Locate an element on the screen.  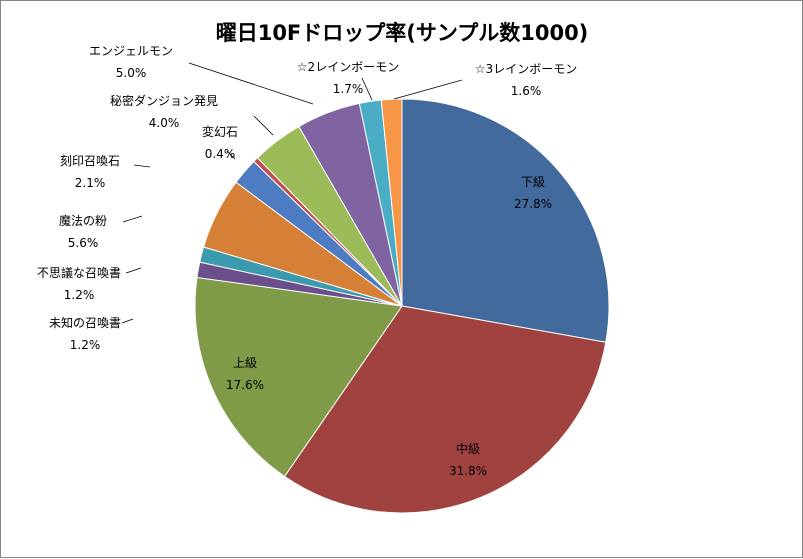
slice-name-label: 不思議な召喚書 is located at coordinates (79, 273).